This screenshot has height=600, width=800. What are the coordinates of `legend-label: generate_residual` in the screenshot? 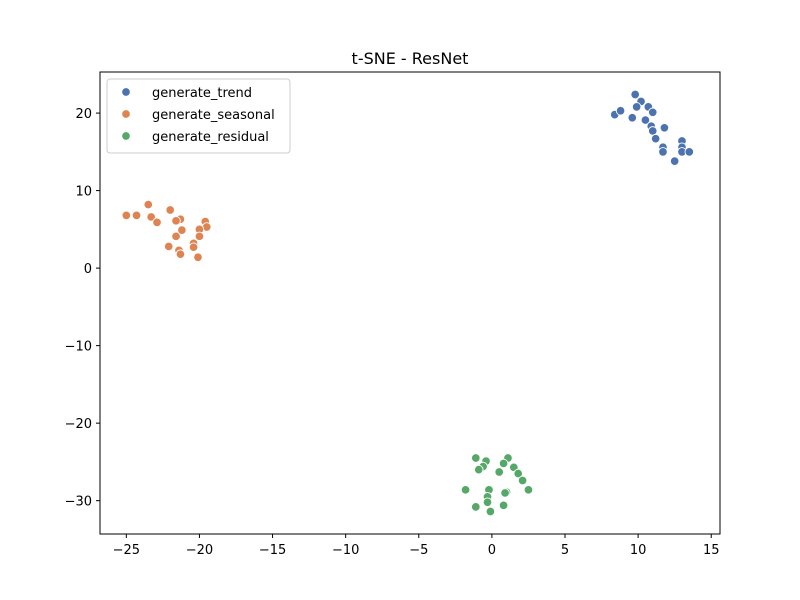 It's located at (210, 137).